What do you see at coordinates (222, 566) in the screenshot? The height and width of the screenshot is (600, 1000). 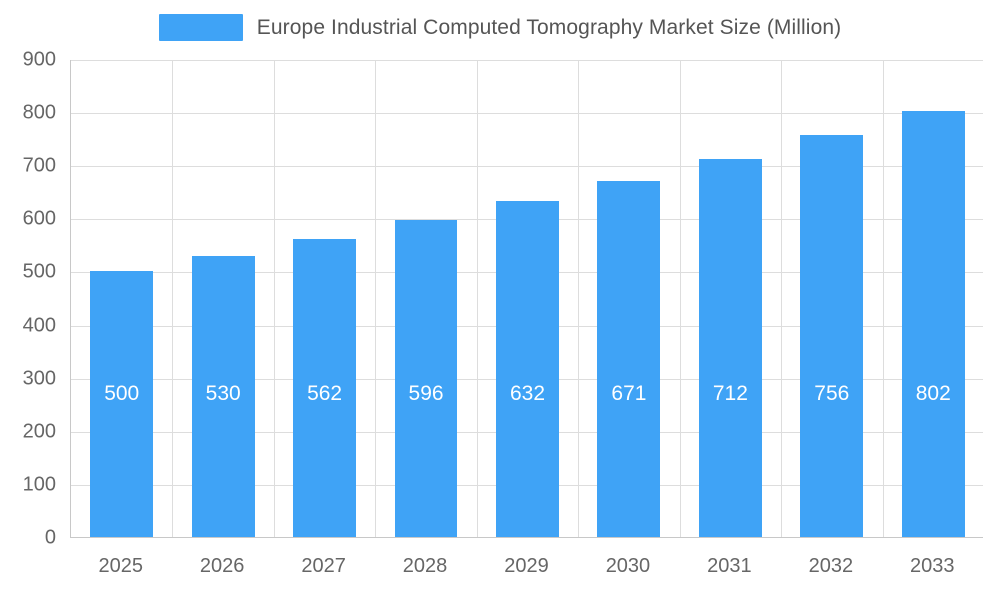 I see `x-axis-tick-label: 2026` at bounding box center [222, 566].